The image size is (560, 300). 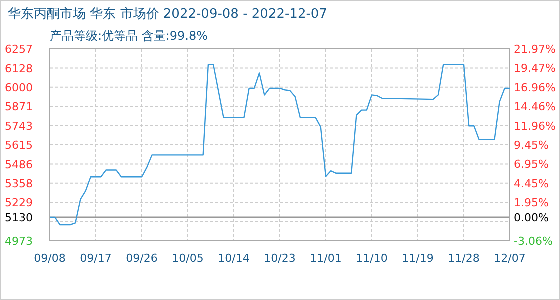 What do you see at coordinates (464, 258) in the screenshot?
I see `x-tick-label: 11/28` at bounding box center [464, 258].